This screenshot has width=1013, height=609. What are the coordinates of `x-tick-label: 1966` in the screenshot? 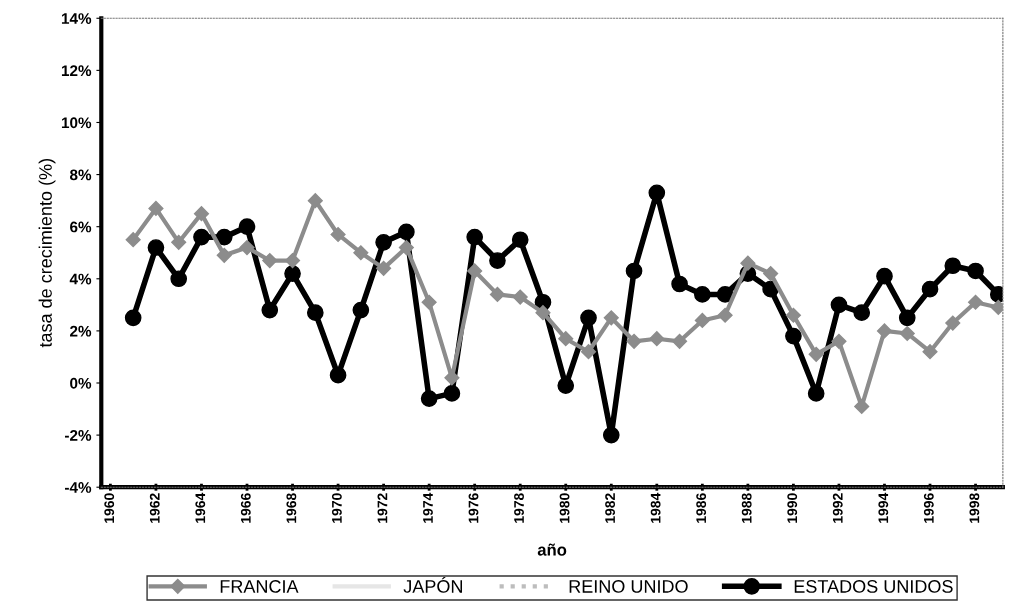 It's located at (245, 508).